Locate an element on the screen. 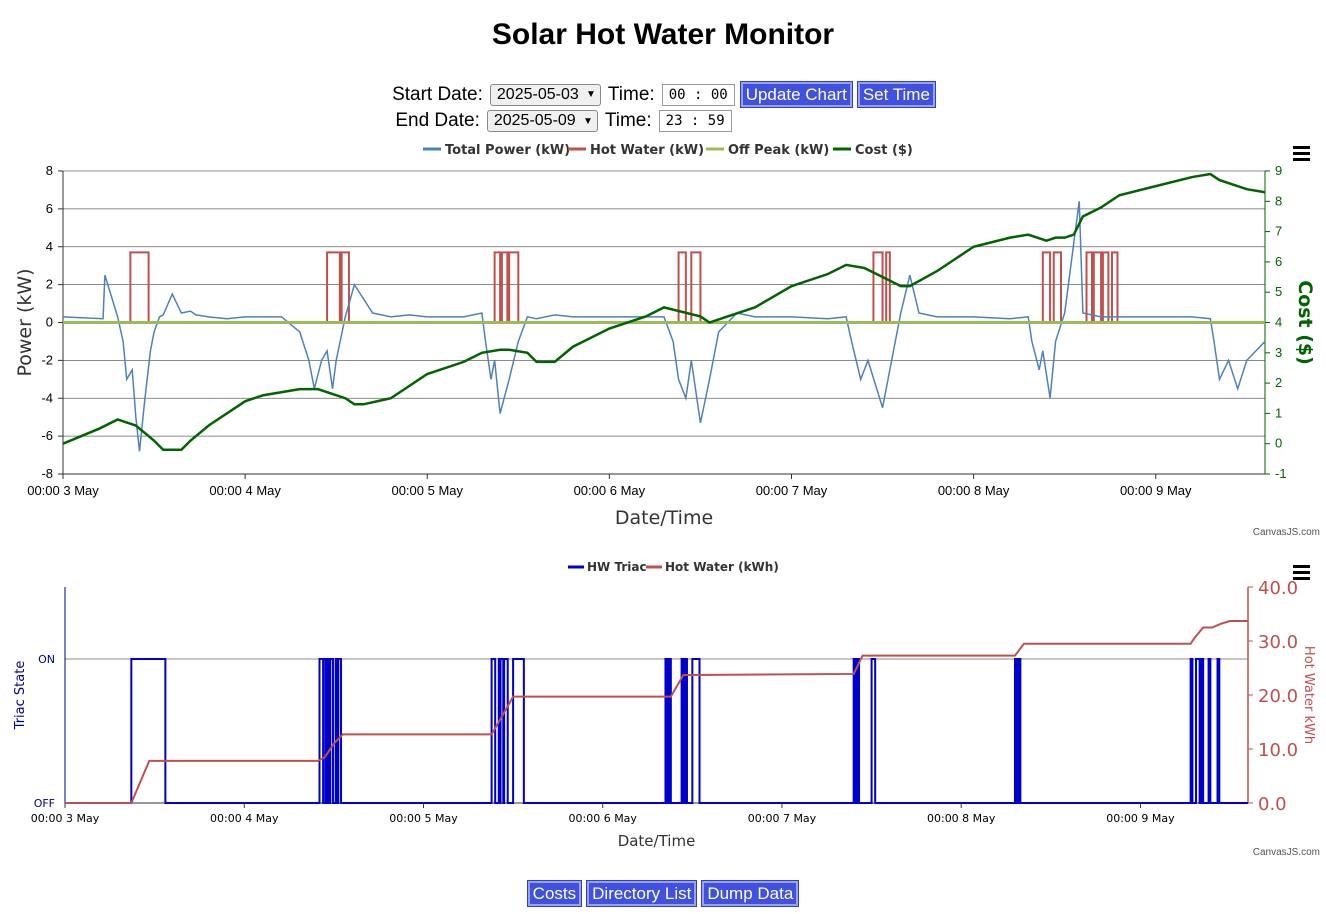 This screenshot has height=914, width=1326. start-time-input: 00 is located at coordinates (698, 94).